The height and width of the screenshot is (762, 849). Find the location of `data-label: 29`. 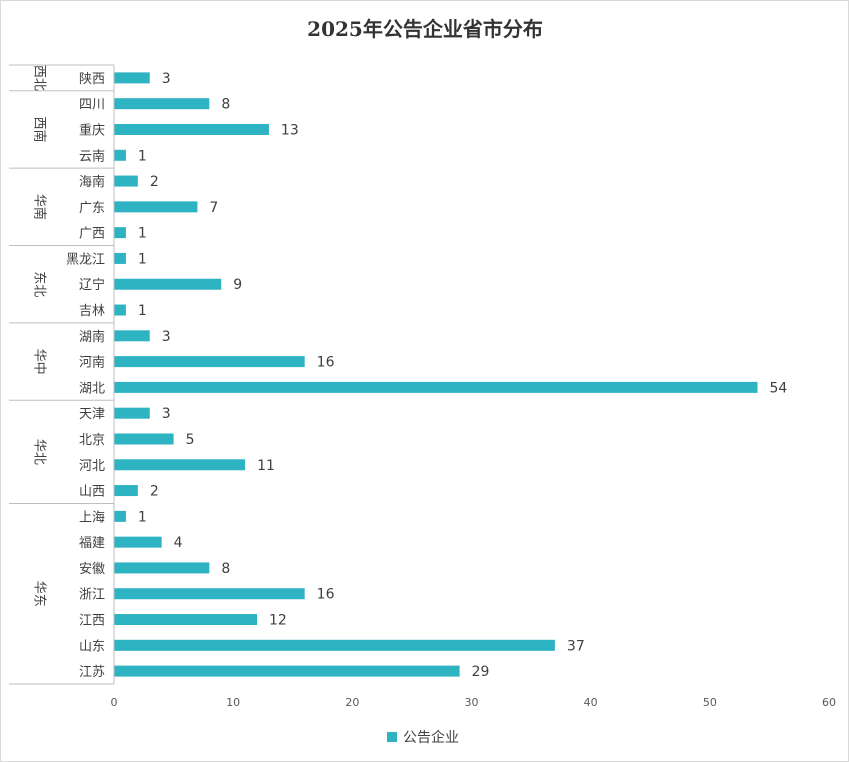

data-label: 29 is located at coordinates (481, 672).